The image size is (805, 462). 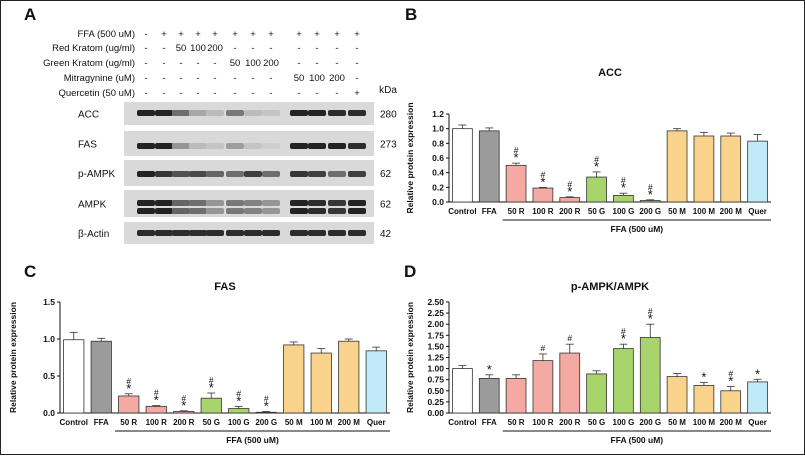 What do you see at coordinates (438, 114) in the screenshot?
I see `y-tick-label: 1.2` at bounding box center [438, 114].